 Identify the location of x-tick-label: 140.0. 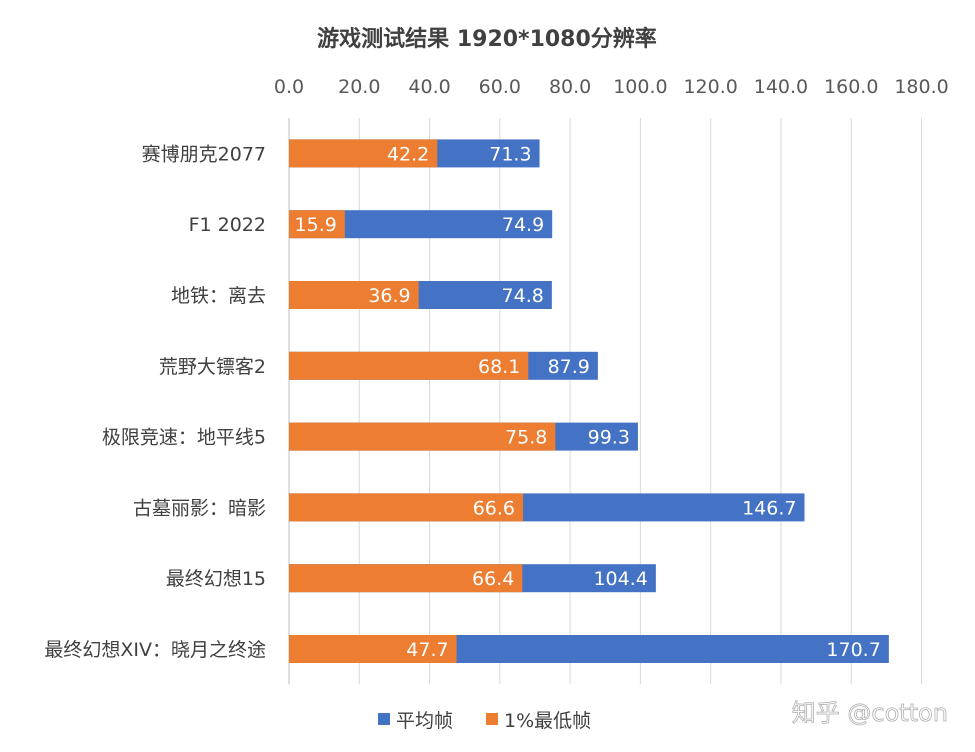
(781, 87).